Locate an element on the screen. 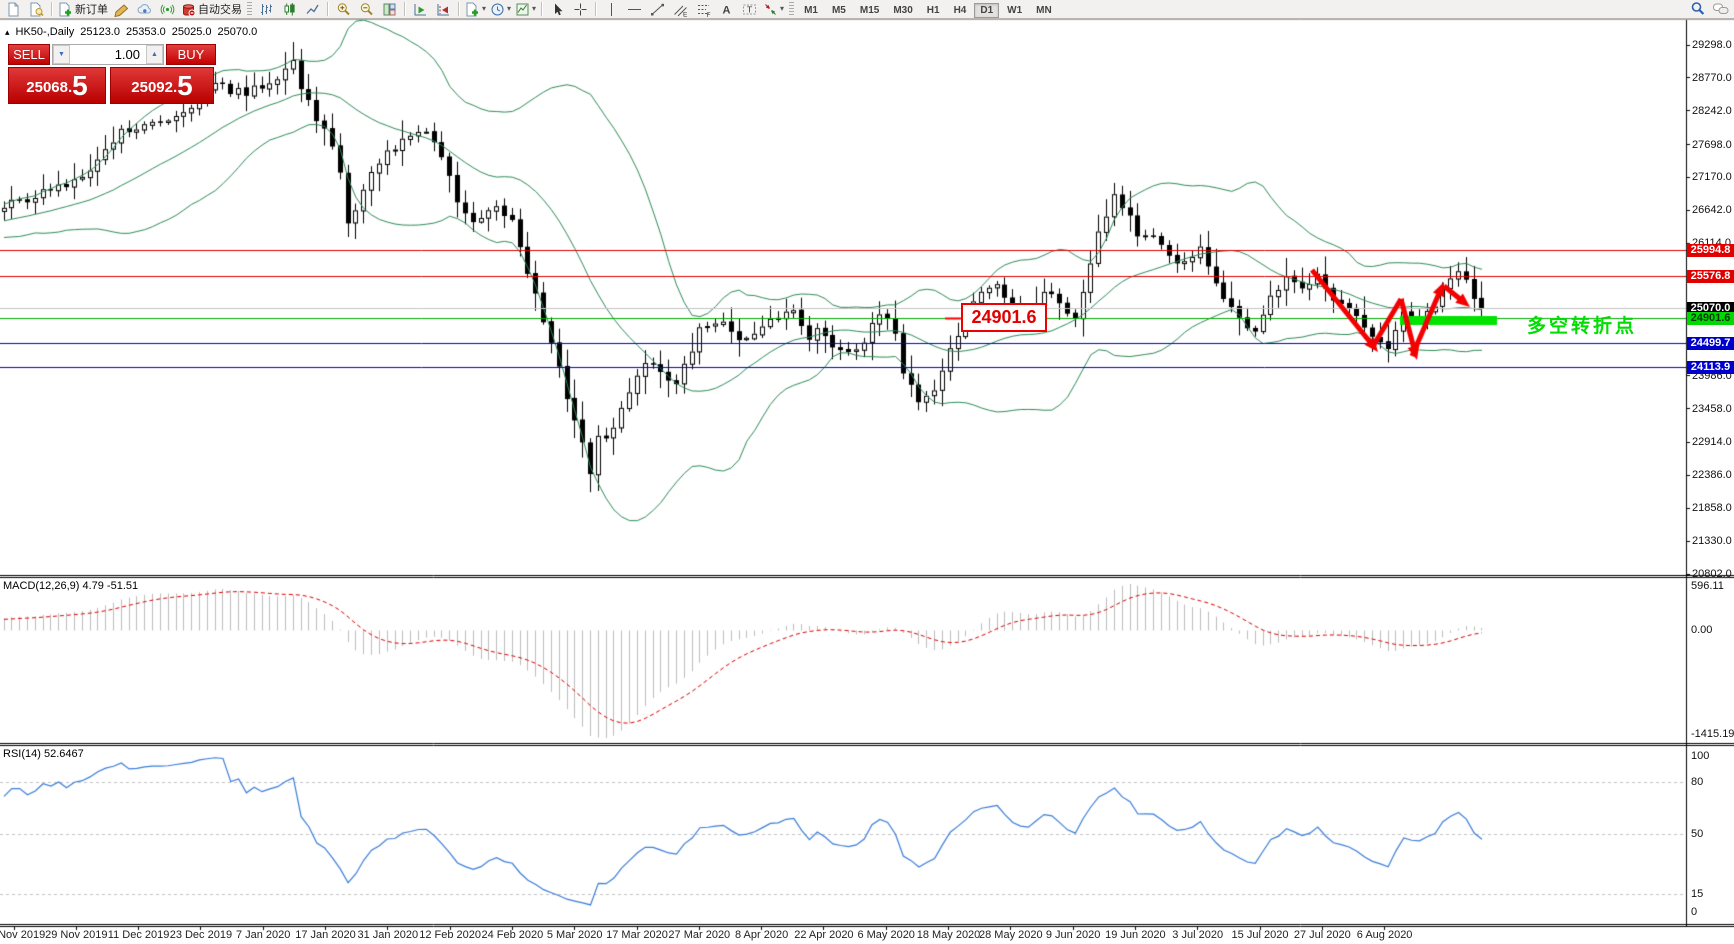 Image resolution: width=1734 pixels, height=944 pixels. new-order-label: 新订单 is located at coordinates (91, 10).